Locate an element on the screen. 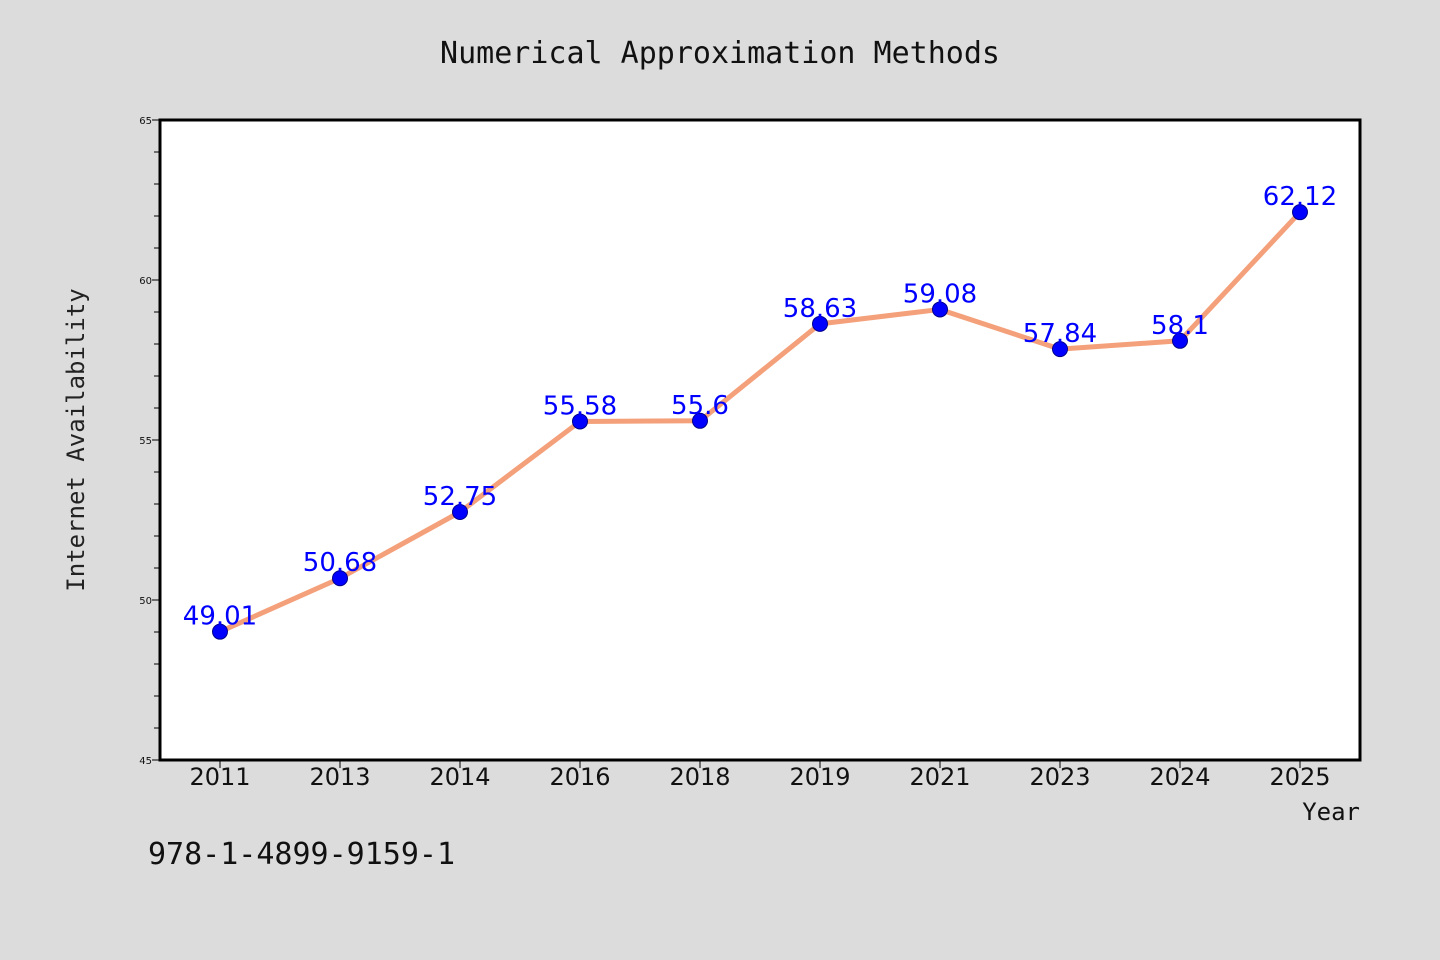 The height and width of the screenshot is (960, 1440). x-tick-label: 2016 is located at coordinates (579, 777).